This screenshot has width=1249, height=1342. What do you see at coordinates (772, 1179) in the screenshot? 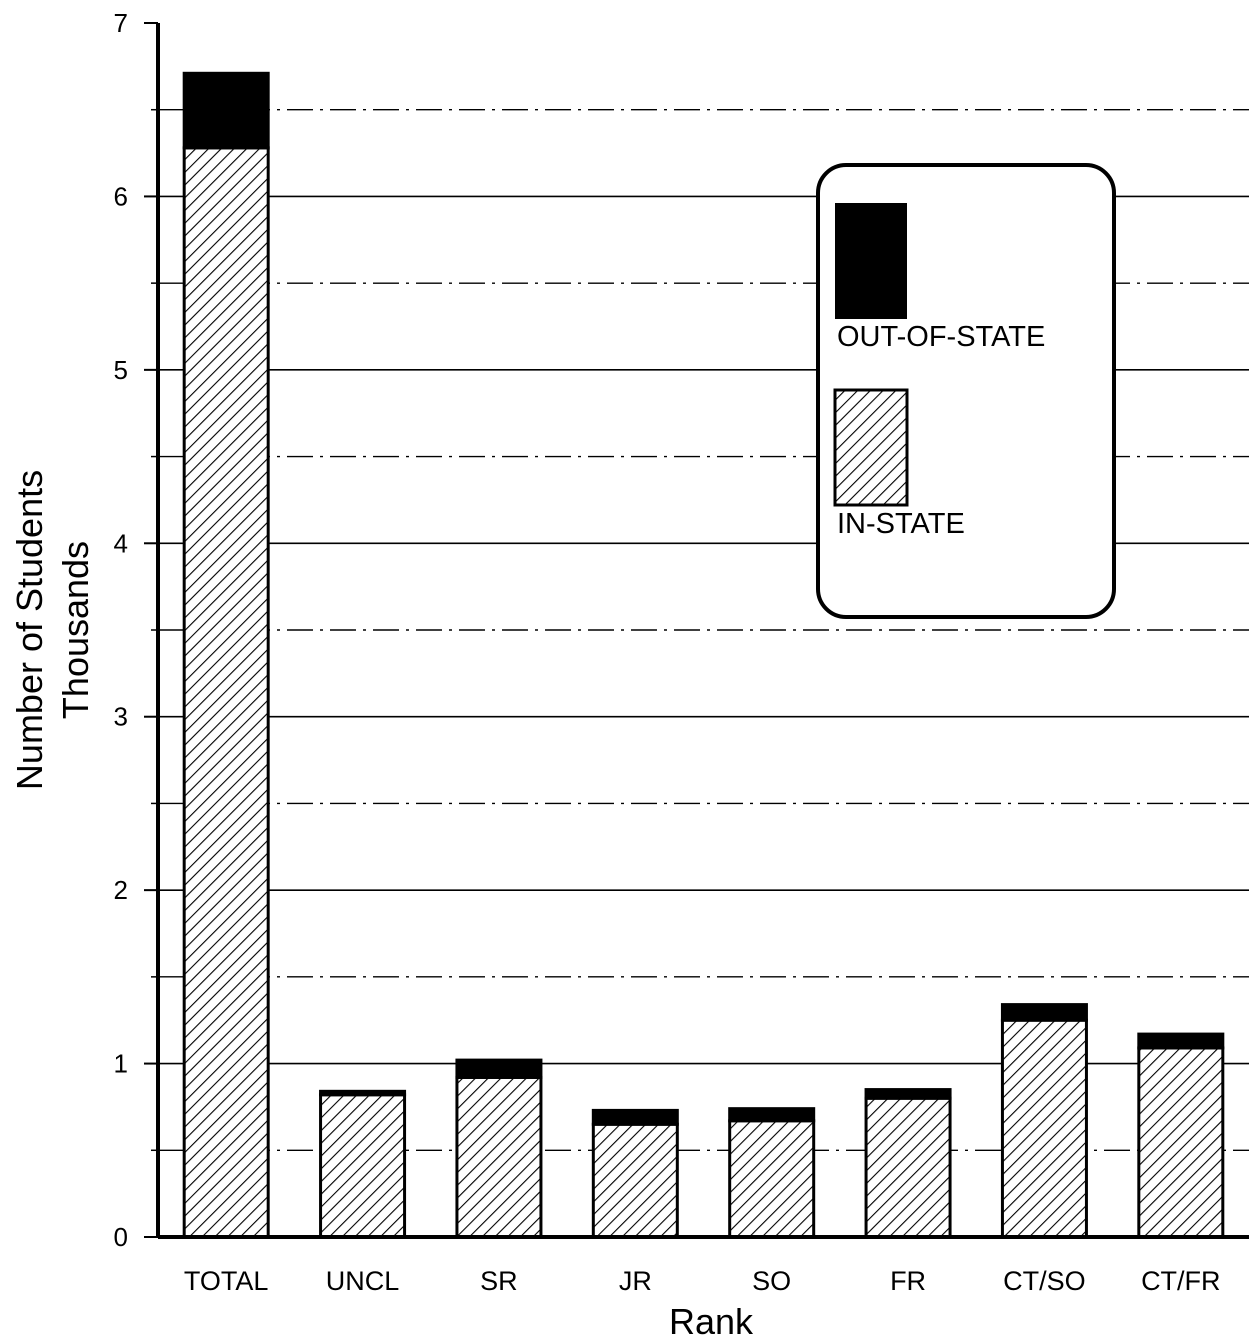
I see `bar-in-state-so` at bounding box center [772, 1179].